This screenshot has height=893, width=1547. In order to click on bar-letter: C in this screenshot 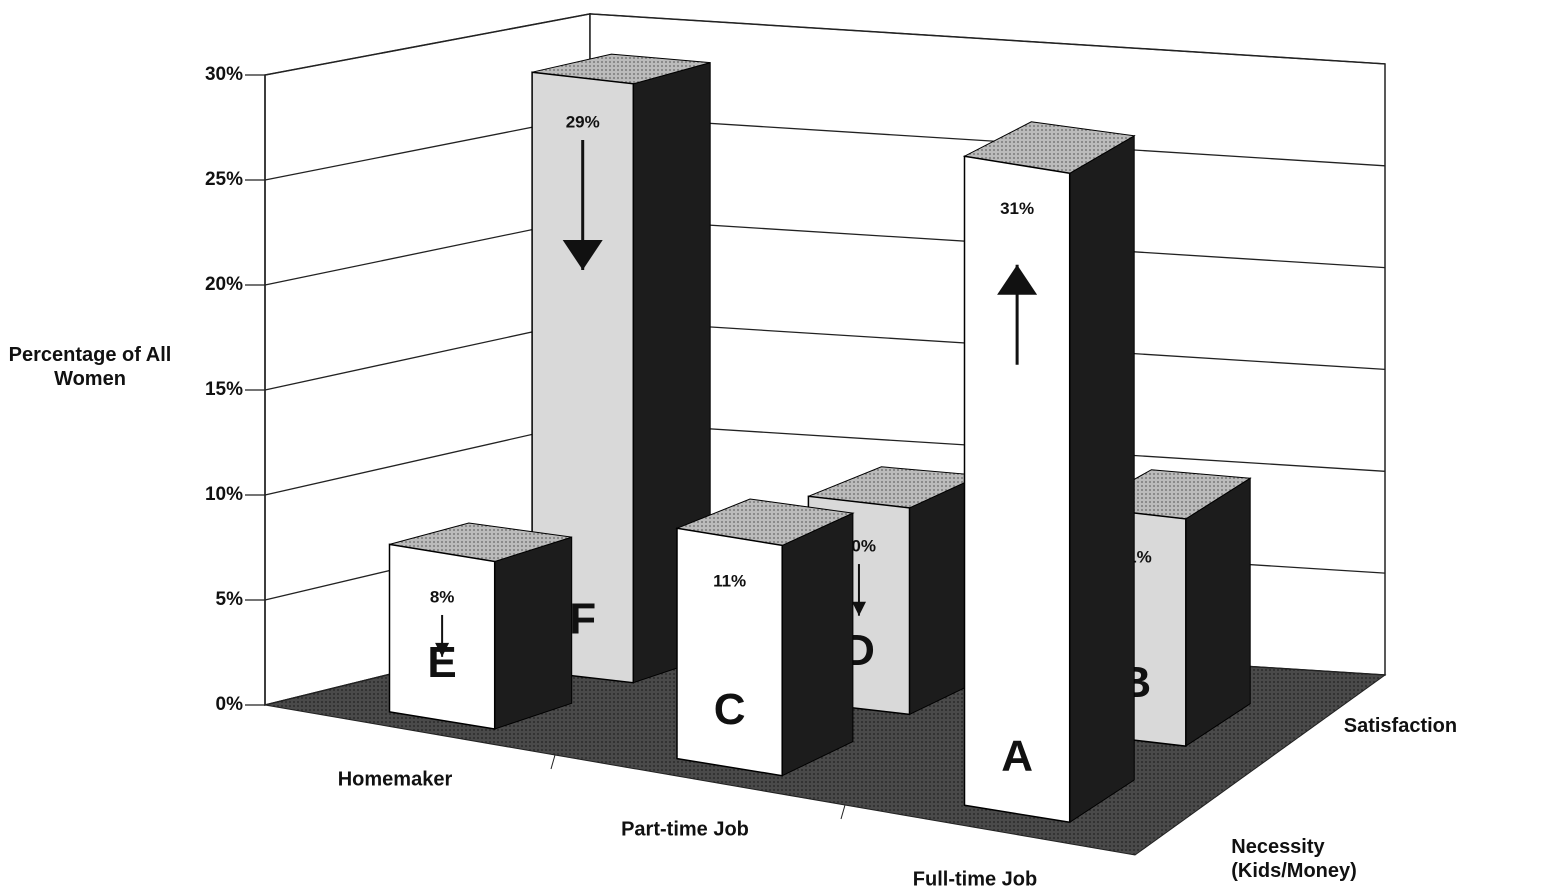, I will do `click(730, 709)`.